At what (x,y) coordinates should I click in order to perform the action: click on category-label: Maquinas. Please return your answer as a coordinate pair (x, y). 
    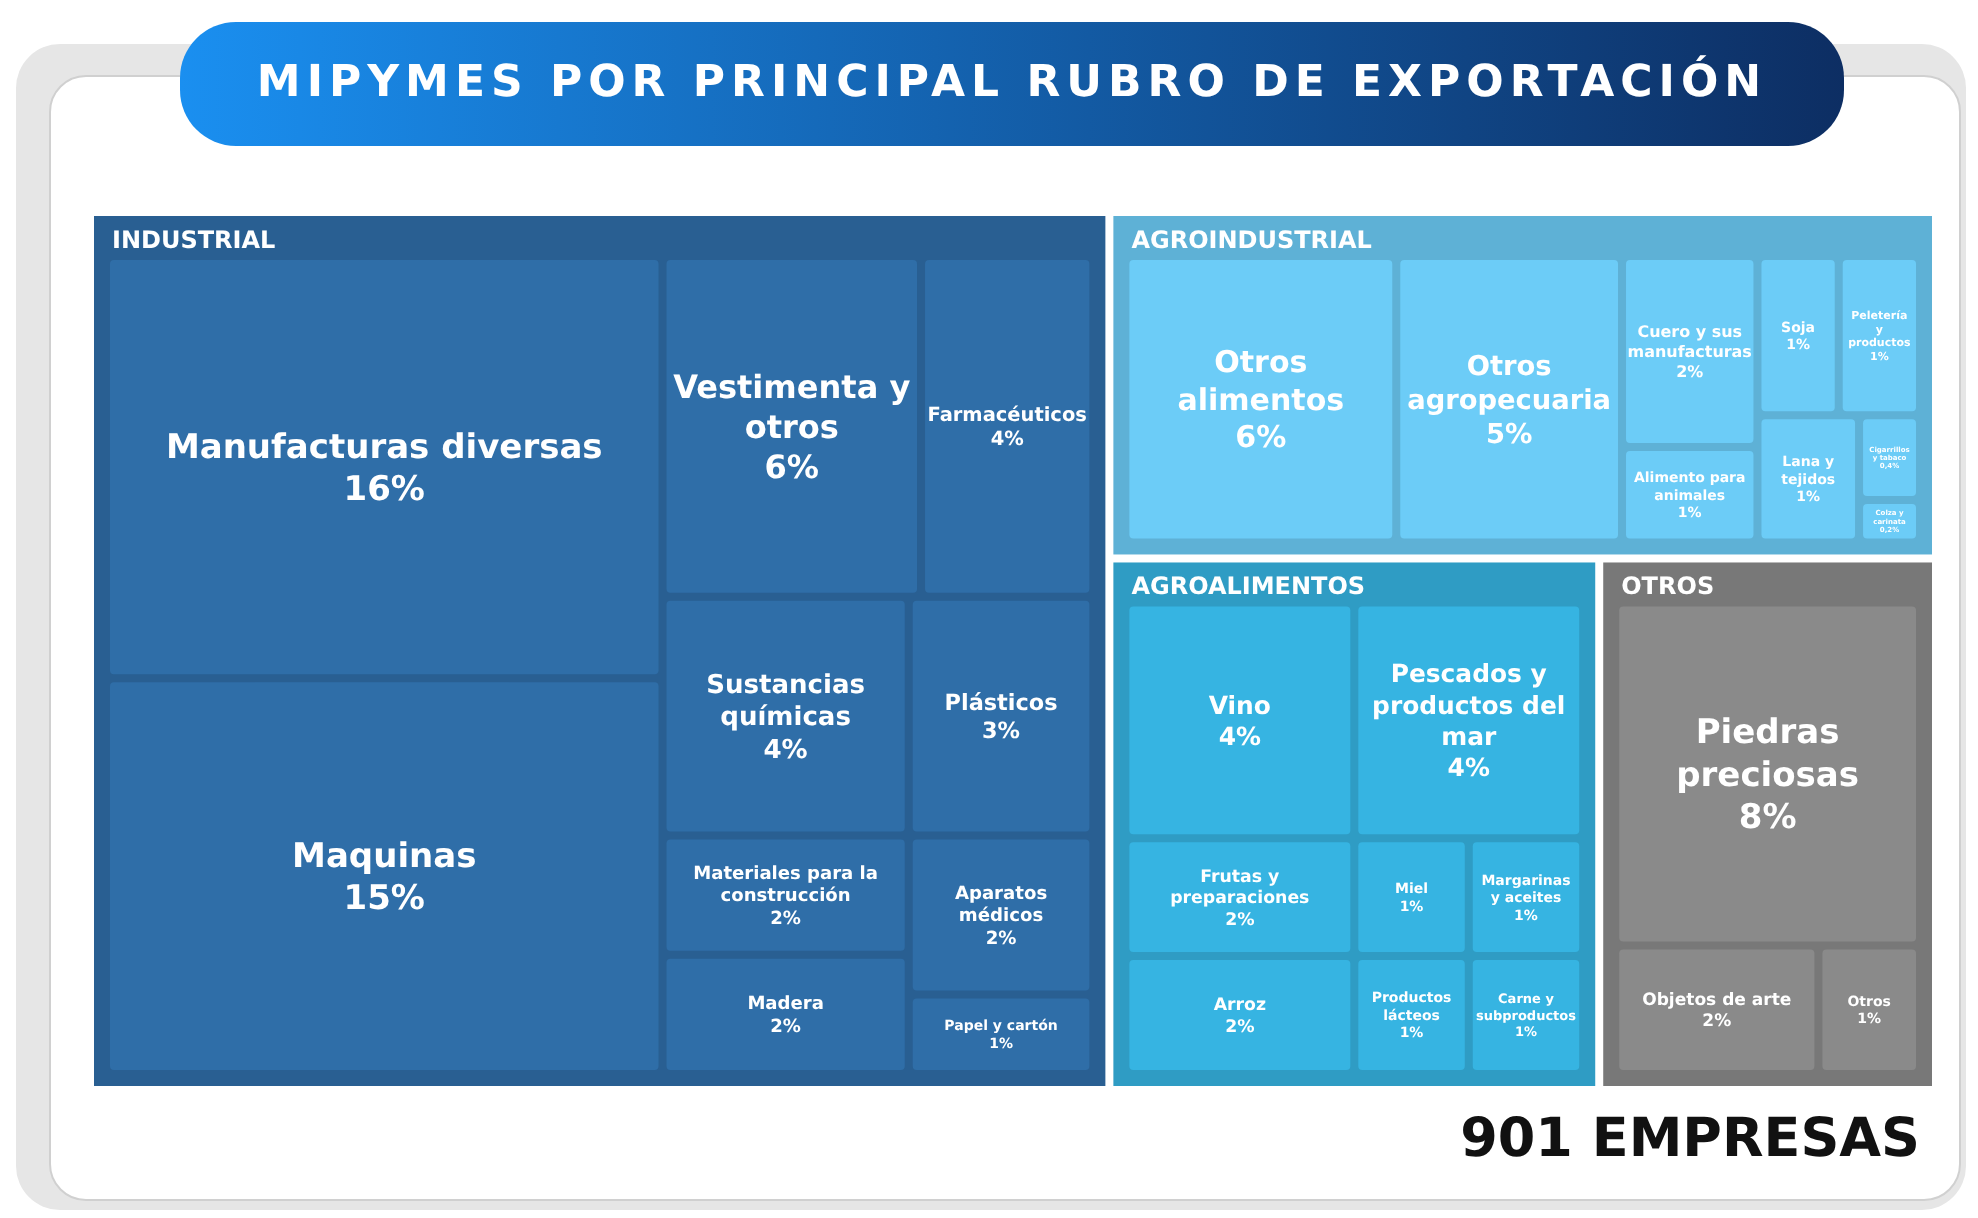
    Looking at the image, I should click on (384, 856).